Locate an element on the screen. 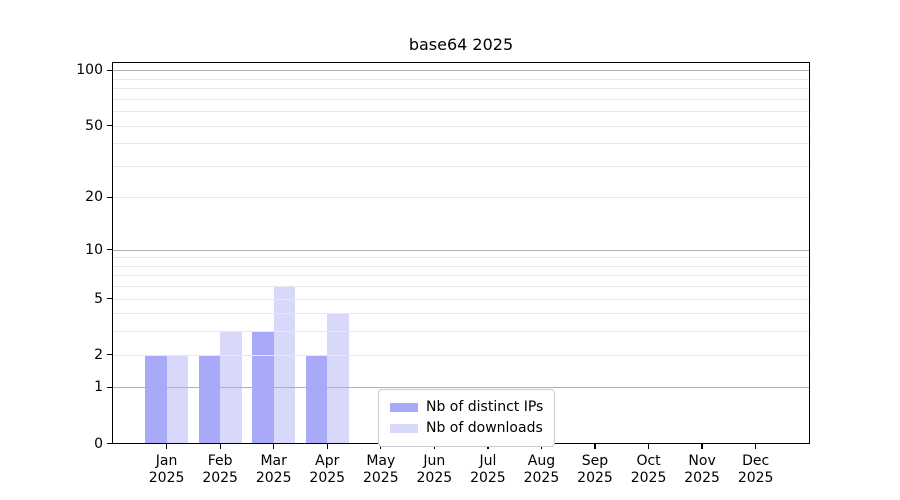 The height and width of the screenshot is (500, 900). x-tick-month: Apr is located at coordinates (327, 460).